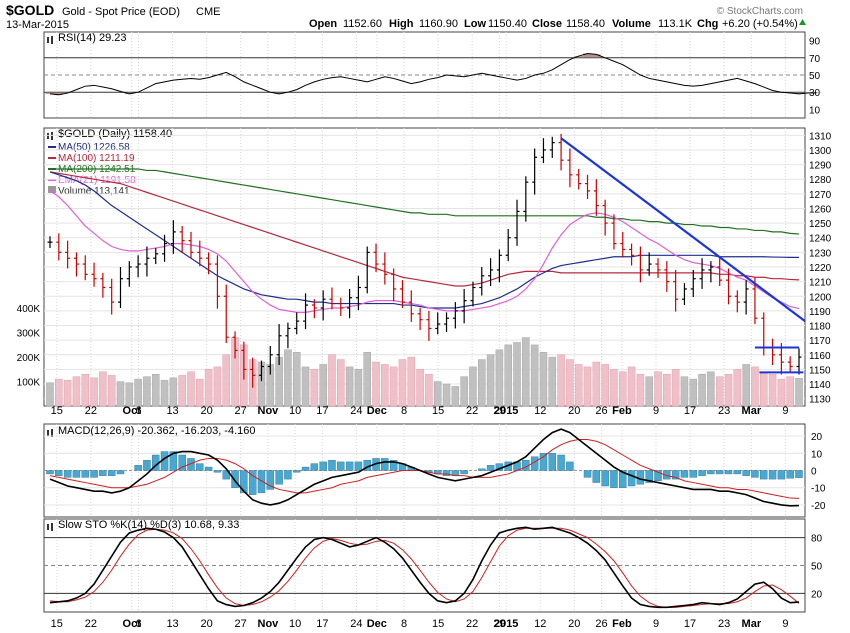 This screenshot has width=850, height=633. I want to click on x-tick-label: 27, so click(241, 624).